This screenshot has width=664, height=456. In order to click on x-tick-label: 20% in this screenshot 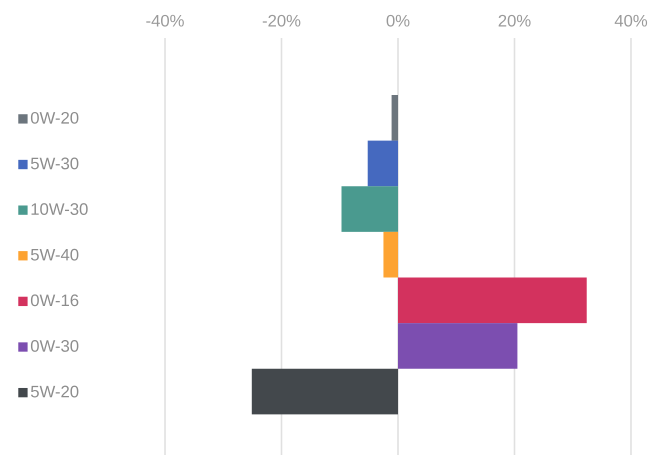, I will do `click(514, 20)`.